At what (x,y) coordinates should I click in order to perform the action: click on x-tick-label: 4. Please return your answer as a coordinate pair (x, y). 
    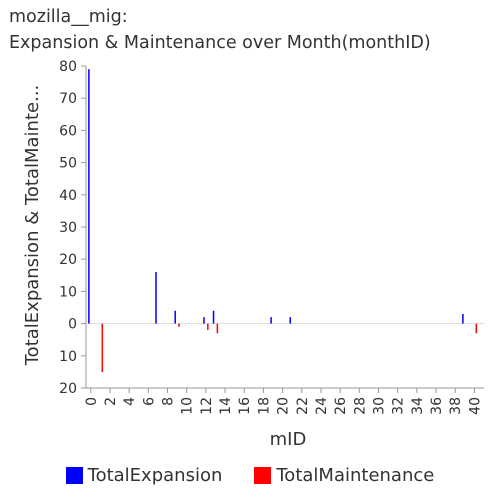
    Looking at the image, I should click on (130, 401).